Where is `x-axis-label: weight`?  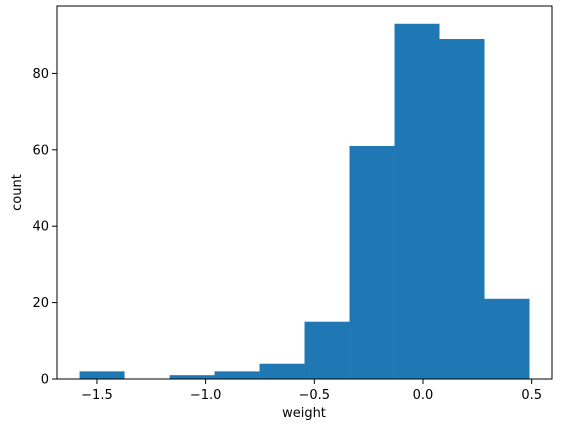 x-axis-label: weight is located at coordinates (304, 413).